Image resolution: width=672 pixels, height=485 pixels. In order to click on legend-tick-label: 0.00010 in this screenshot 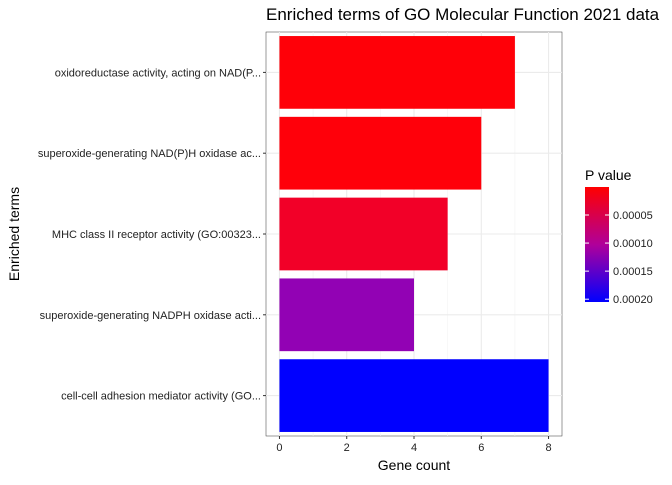, I will do `click(633, 244)`.